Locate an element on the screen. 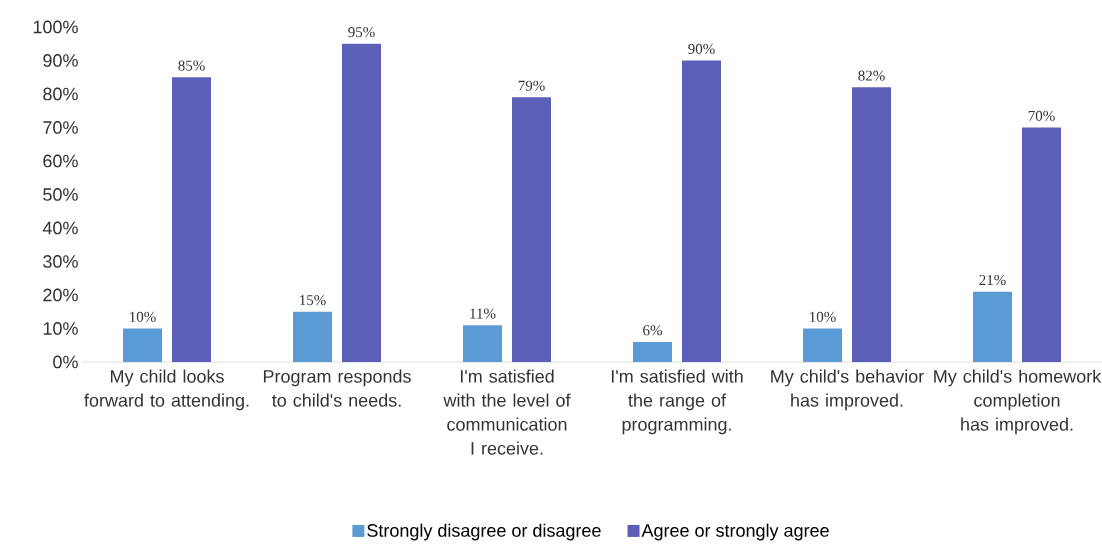  data-label: 82% is located at coordinates (871, 75).